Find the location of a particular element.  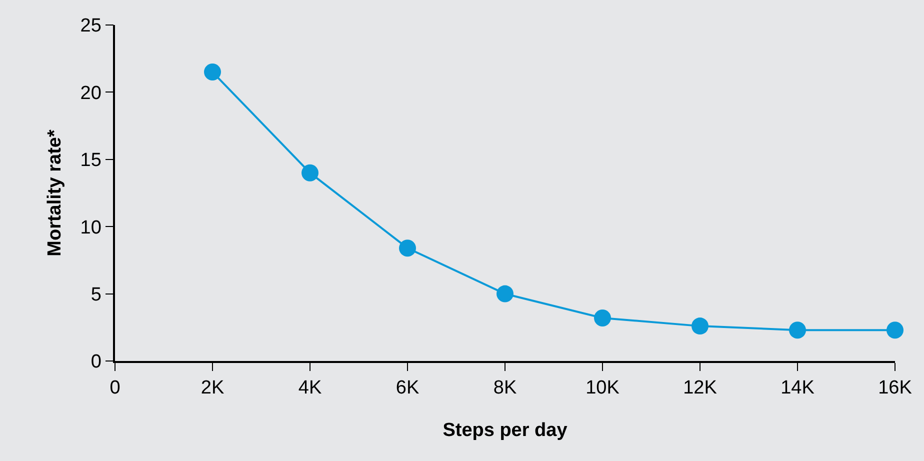

y-tick-label: 20 is located at coordinates (91, 93).